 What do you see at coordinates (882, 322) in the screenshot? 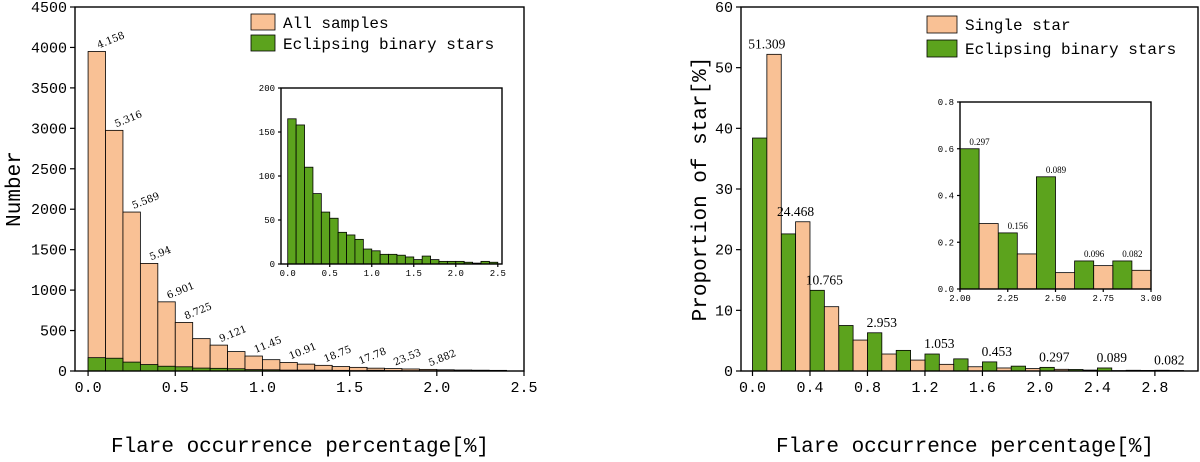
I see `right-data-label: 2.953` at bounding box center [882, 322].